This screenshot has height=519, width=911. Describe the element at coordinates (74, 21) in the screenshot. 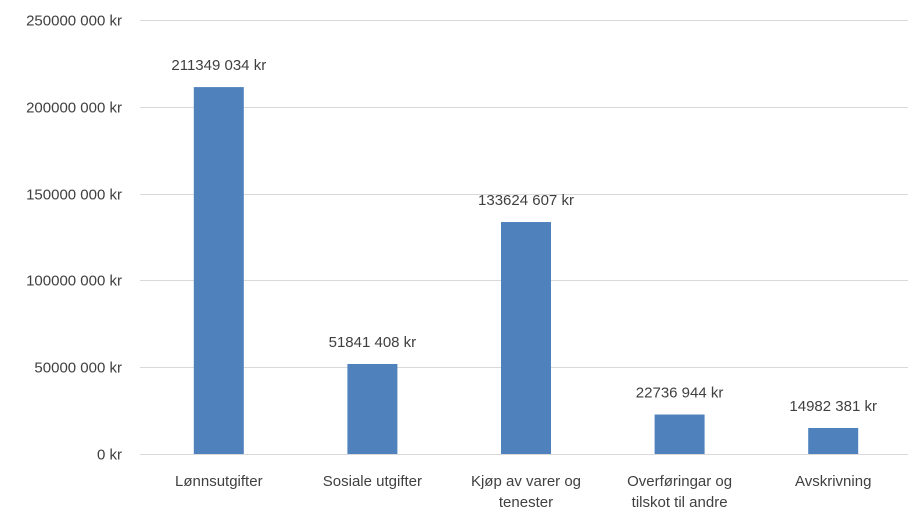

I see `y-tick-label: 250000 000 kr` at that location.